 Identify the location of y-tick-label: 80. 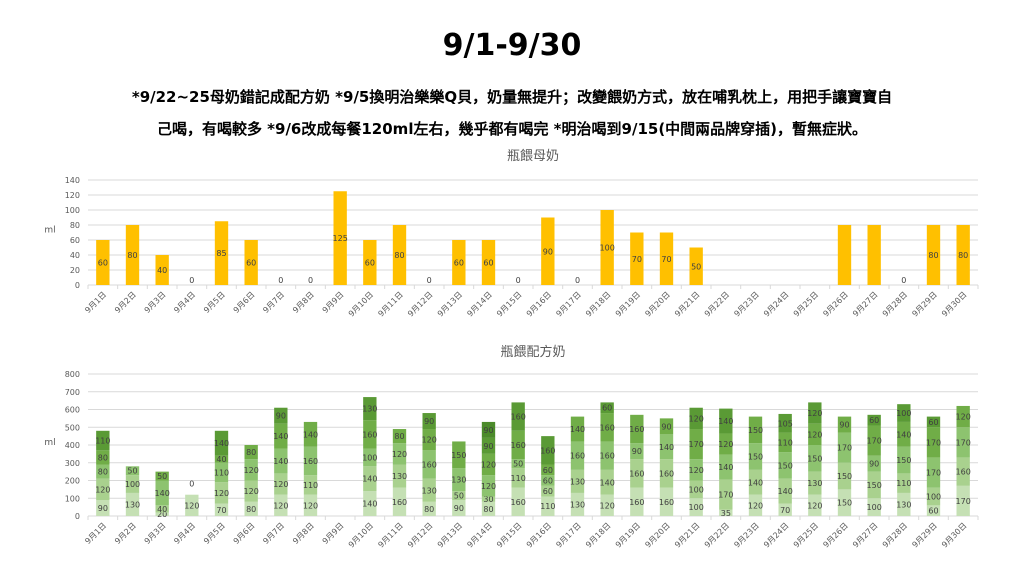
(75, 225).